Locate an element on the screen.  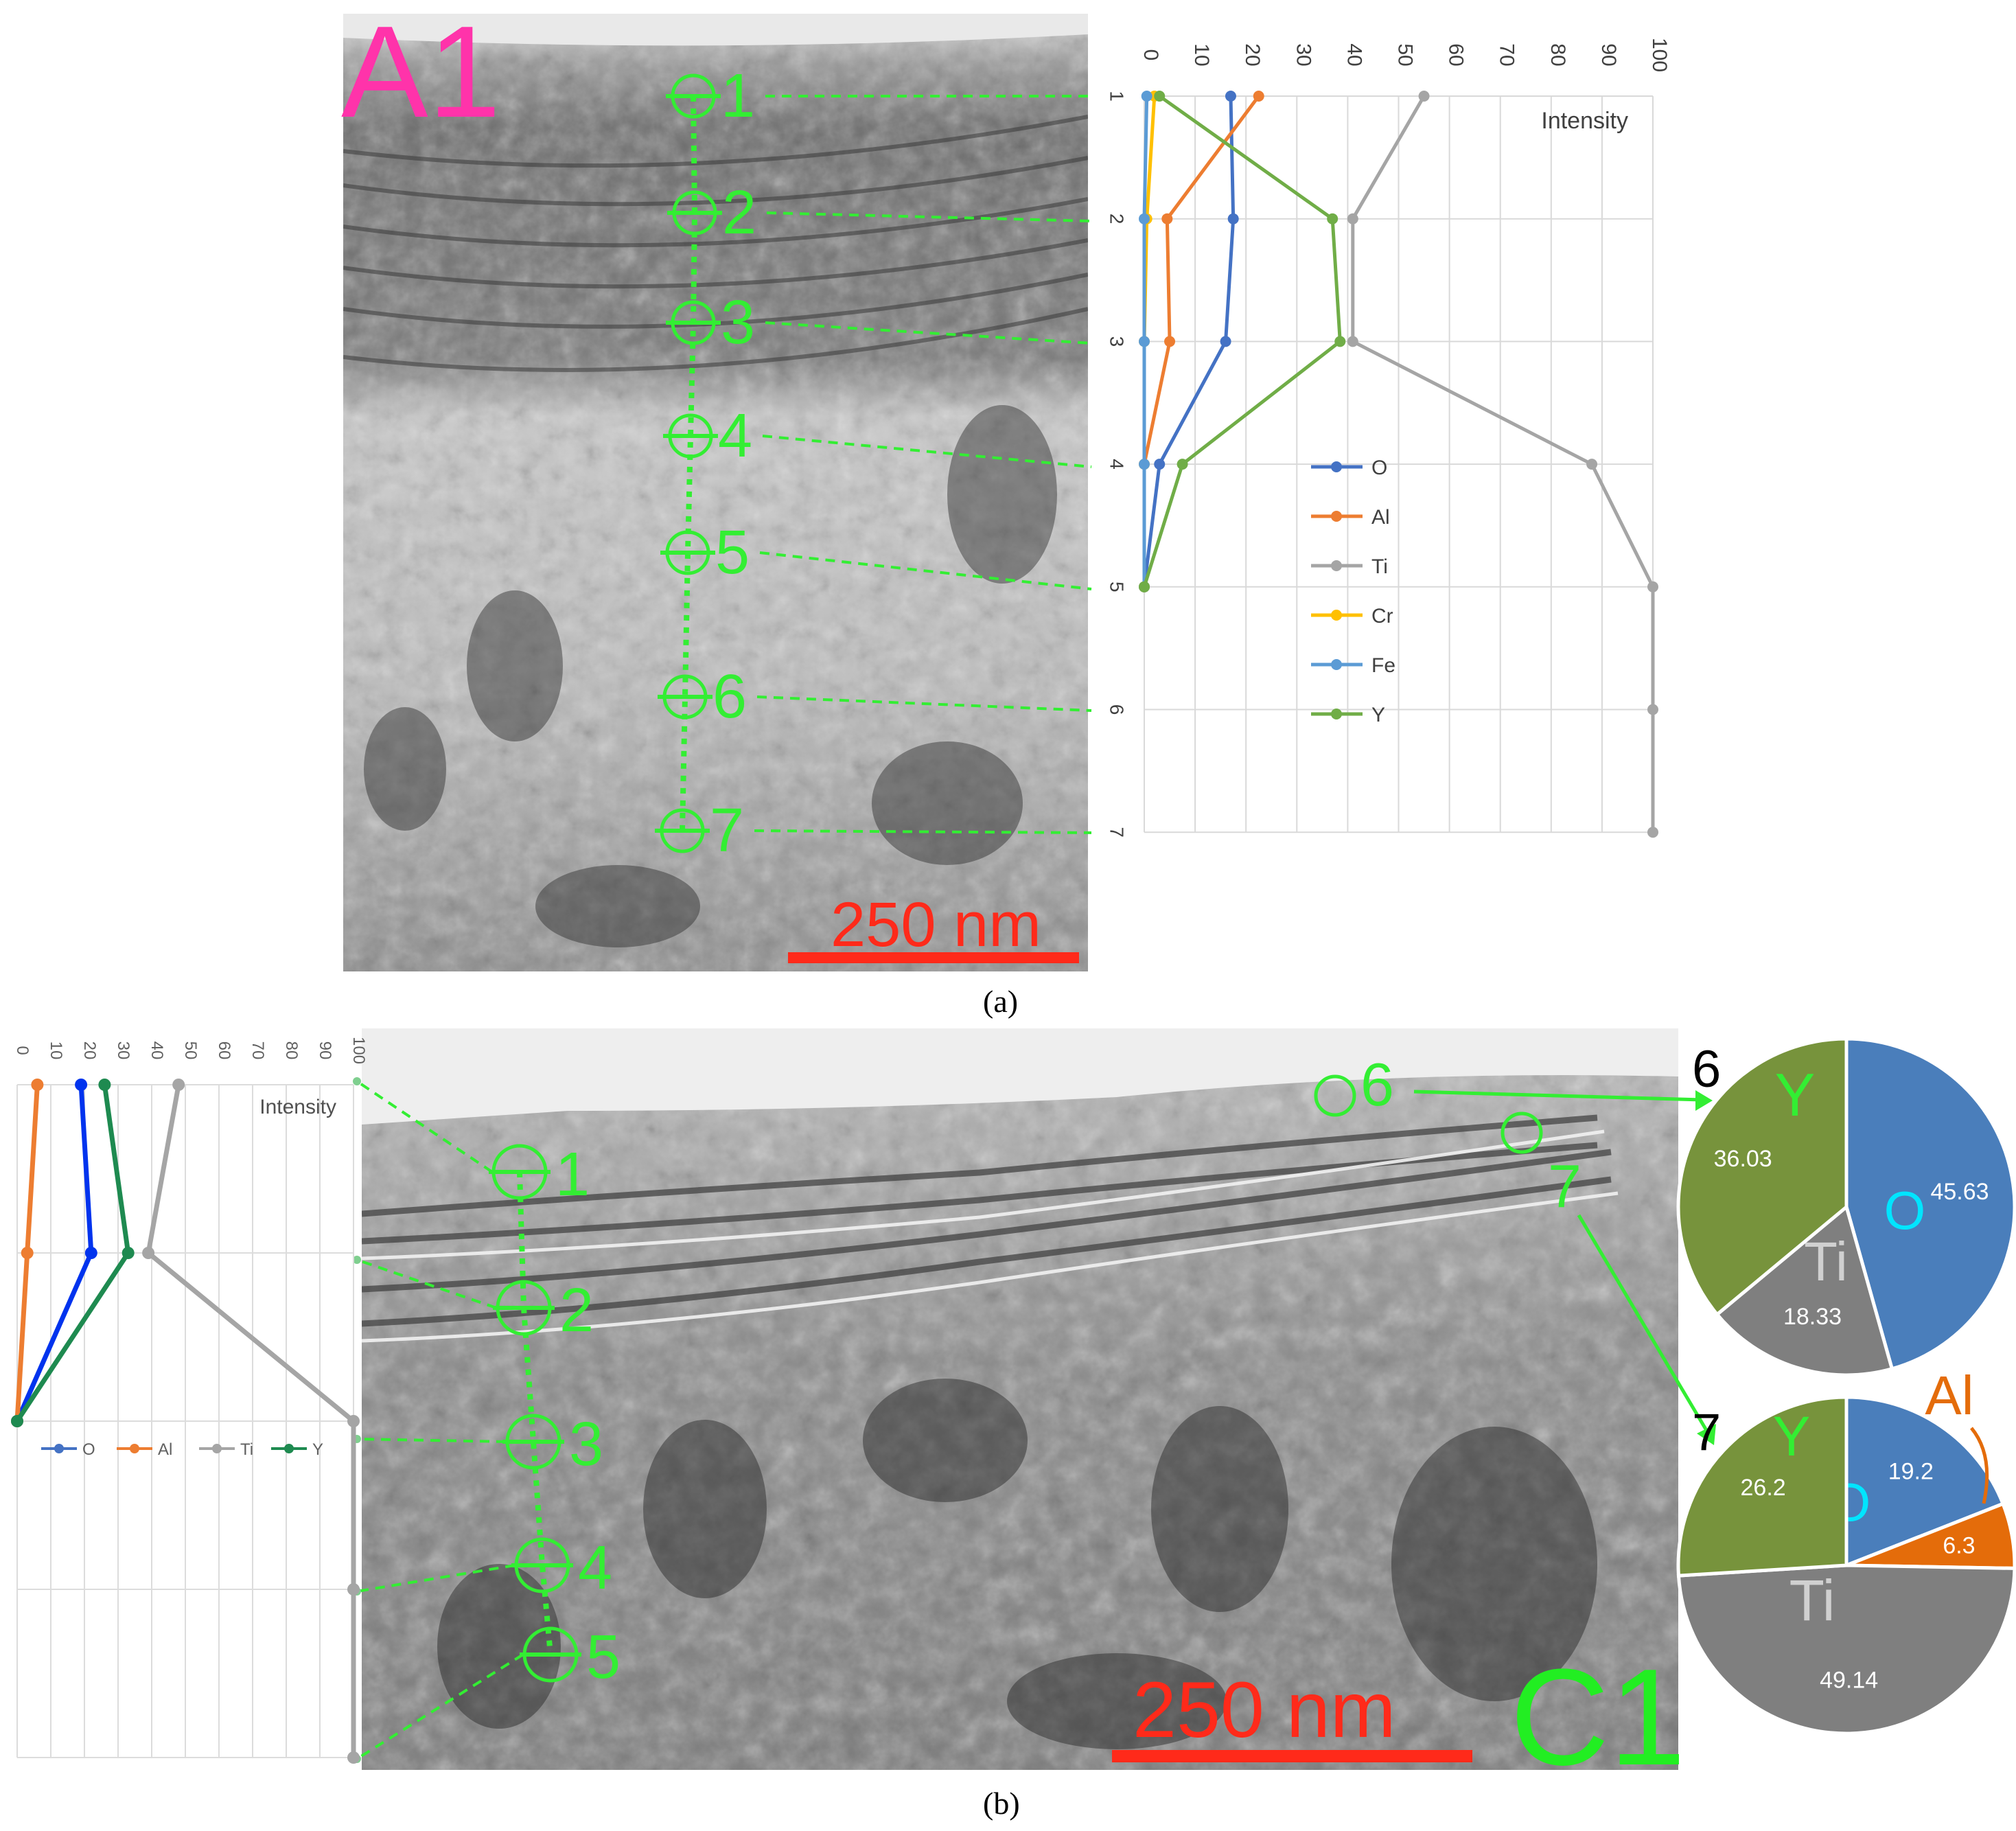
pie-title-6: 6 is located at coordinates (1707, 1069).